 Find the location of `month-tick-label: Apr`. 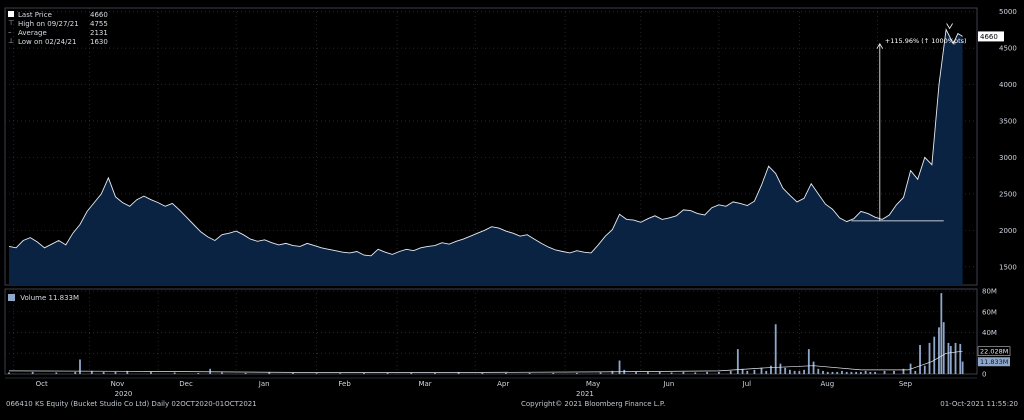

month-tick-label: Apr is located at coordinates (503, 384).